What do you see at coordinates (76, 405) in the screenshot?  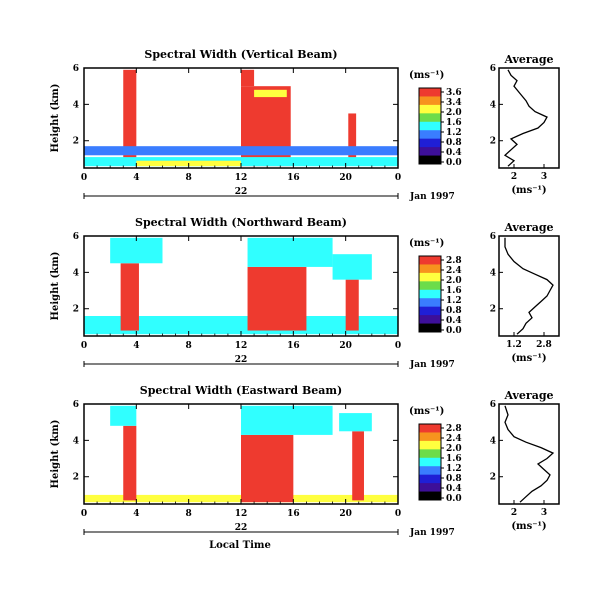 I see `y-tick-label: 6` at bounding box center [76, 405].